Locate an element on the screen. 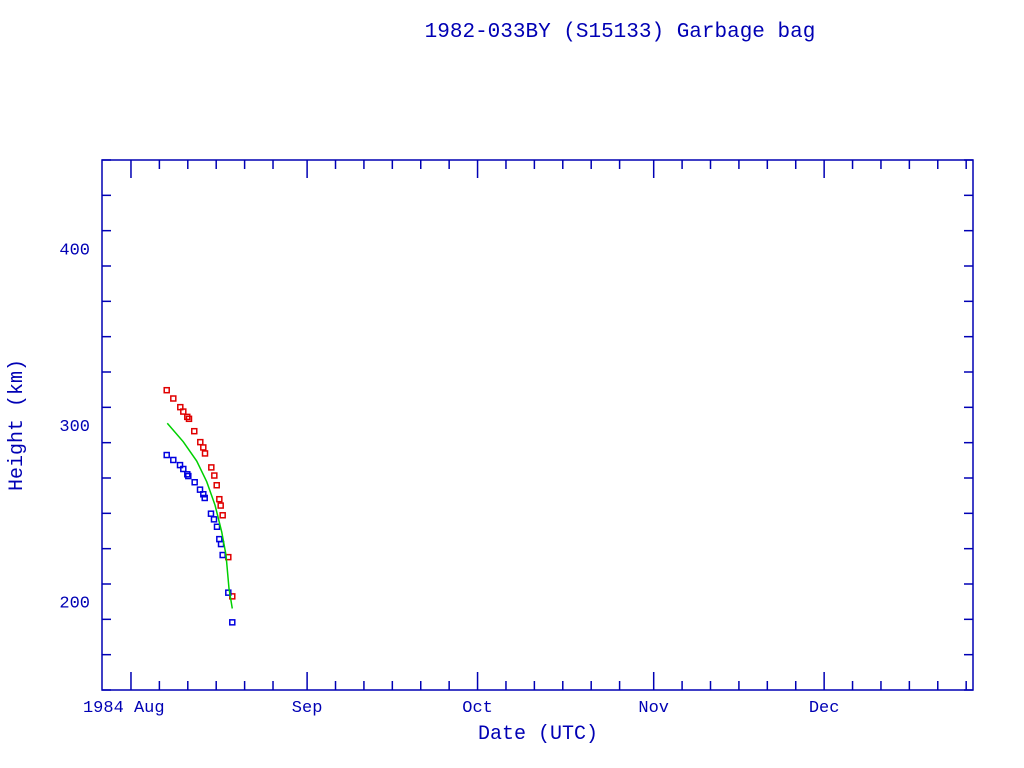  data-marks is located at coordinates (199, 506).